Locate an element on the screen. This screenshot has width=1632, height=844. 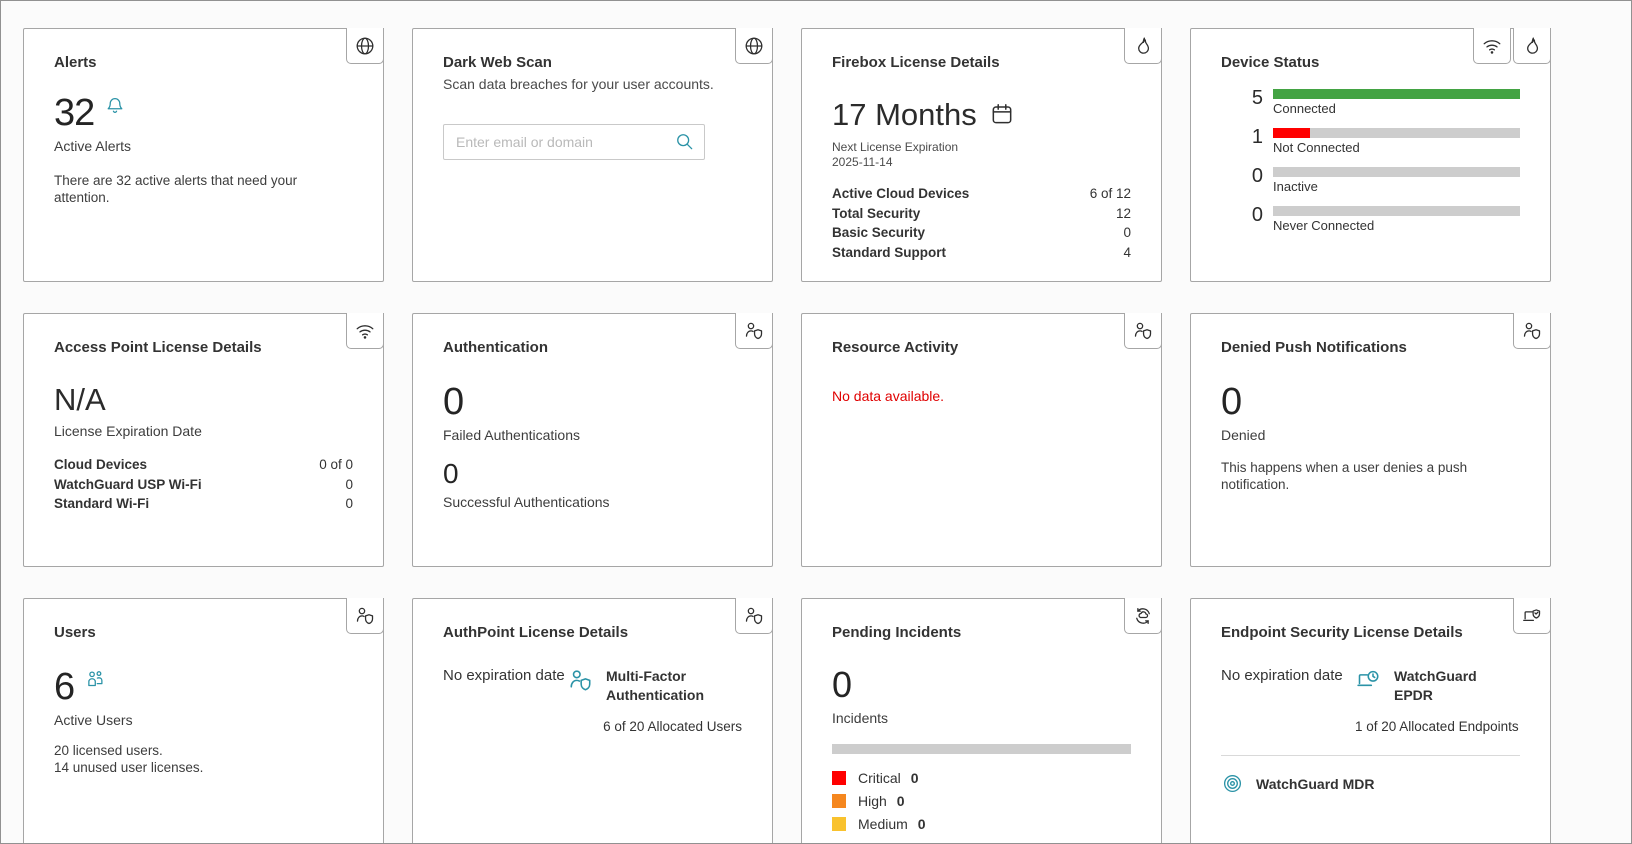
license-remaining: 17 Months is located at coordinates (904, 114).